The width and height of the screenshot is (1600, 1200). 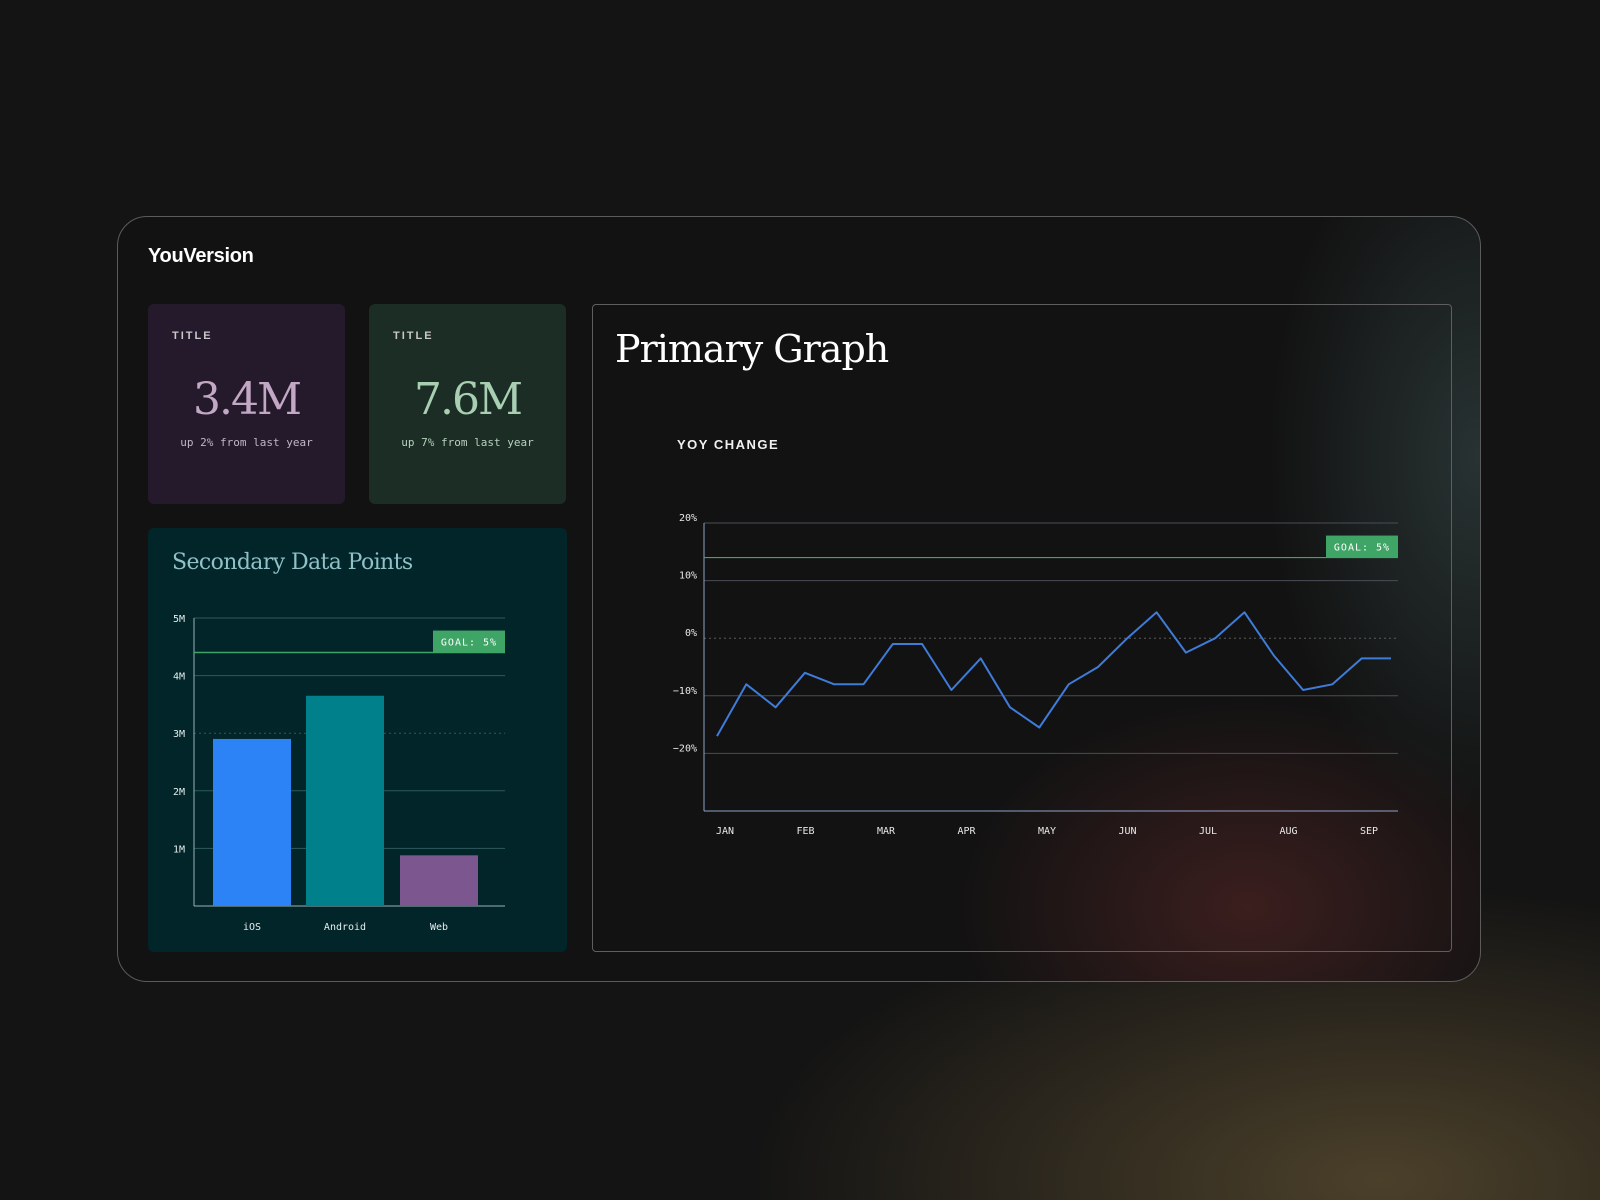 I want to click on bar-y-tick-label: 3M, so click(x=179, y=734).